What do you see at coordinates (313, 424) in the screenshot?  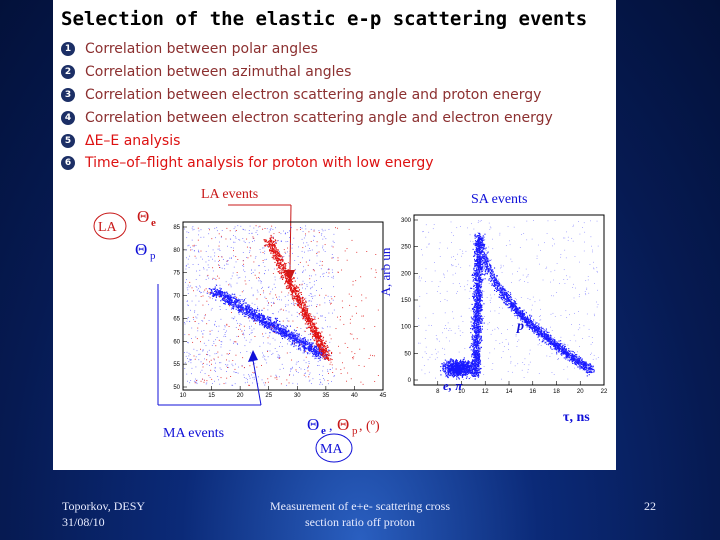 I see `xlabel-theta-e: Θ` at bounding box center [313, 424].